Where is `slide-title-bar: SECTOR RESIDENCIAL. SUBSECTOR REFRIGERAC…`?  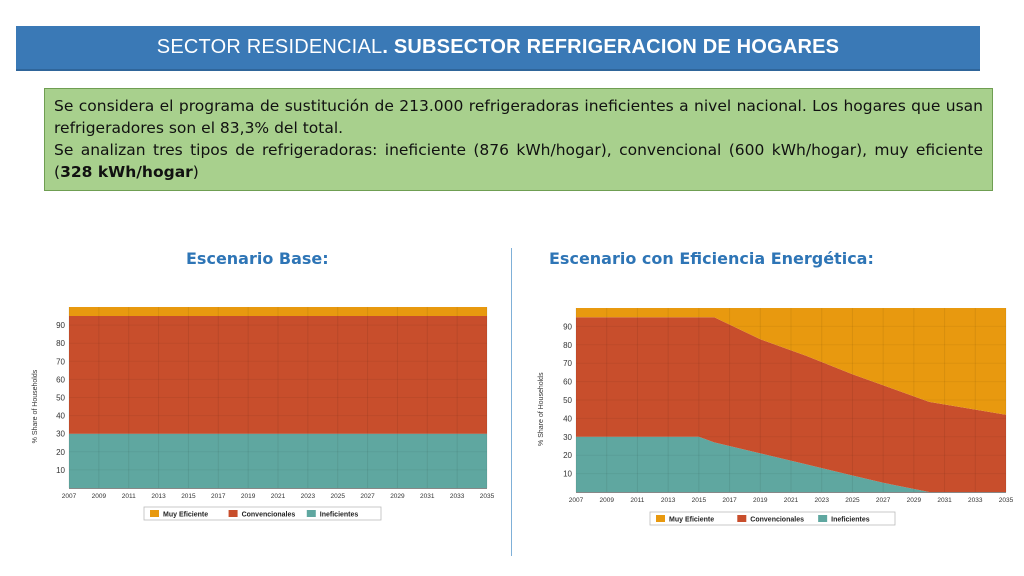 slide-title-bar: SECTOR RESIDENCIAL. SUBSECTOR REFRIGERAC… is located at coordinates (498, 48).